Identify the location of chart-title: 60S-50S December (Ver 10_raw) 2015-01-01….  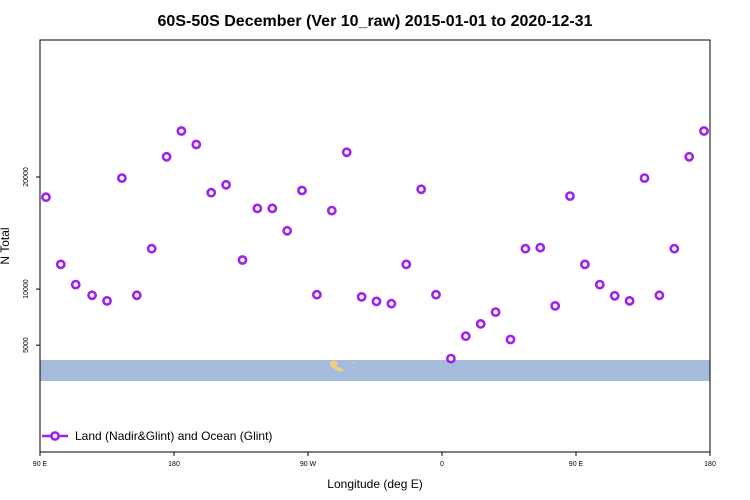
(375, 21).